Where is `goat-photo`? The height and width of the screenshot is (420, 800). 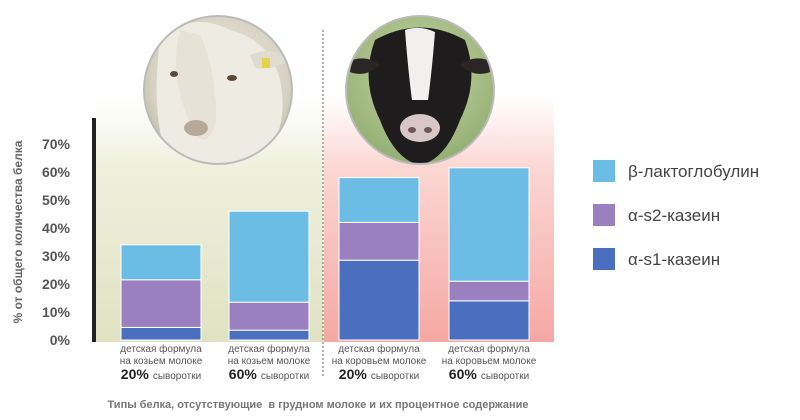
goat-photo is located at coordinates (218, 90).